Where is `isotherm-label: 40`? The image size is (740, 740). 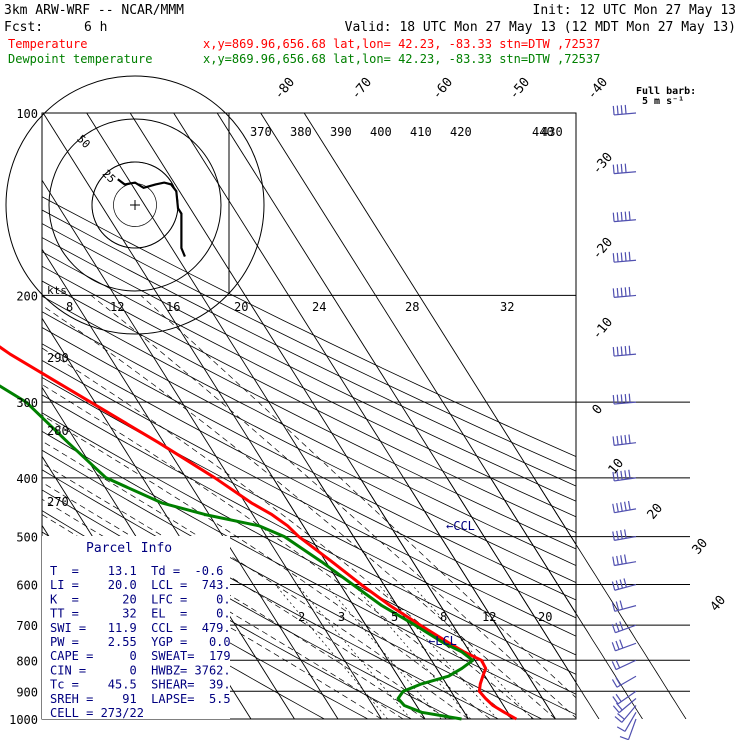 isotherm-label: 40 is located at coordinates (719, 604).